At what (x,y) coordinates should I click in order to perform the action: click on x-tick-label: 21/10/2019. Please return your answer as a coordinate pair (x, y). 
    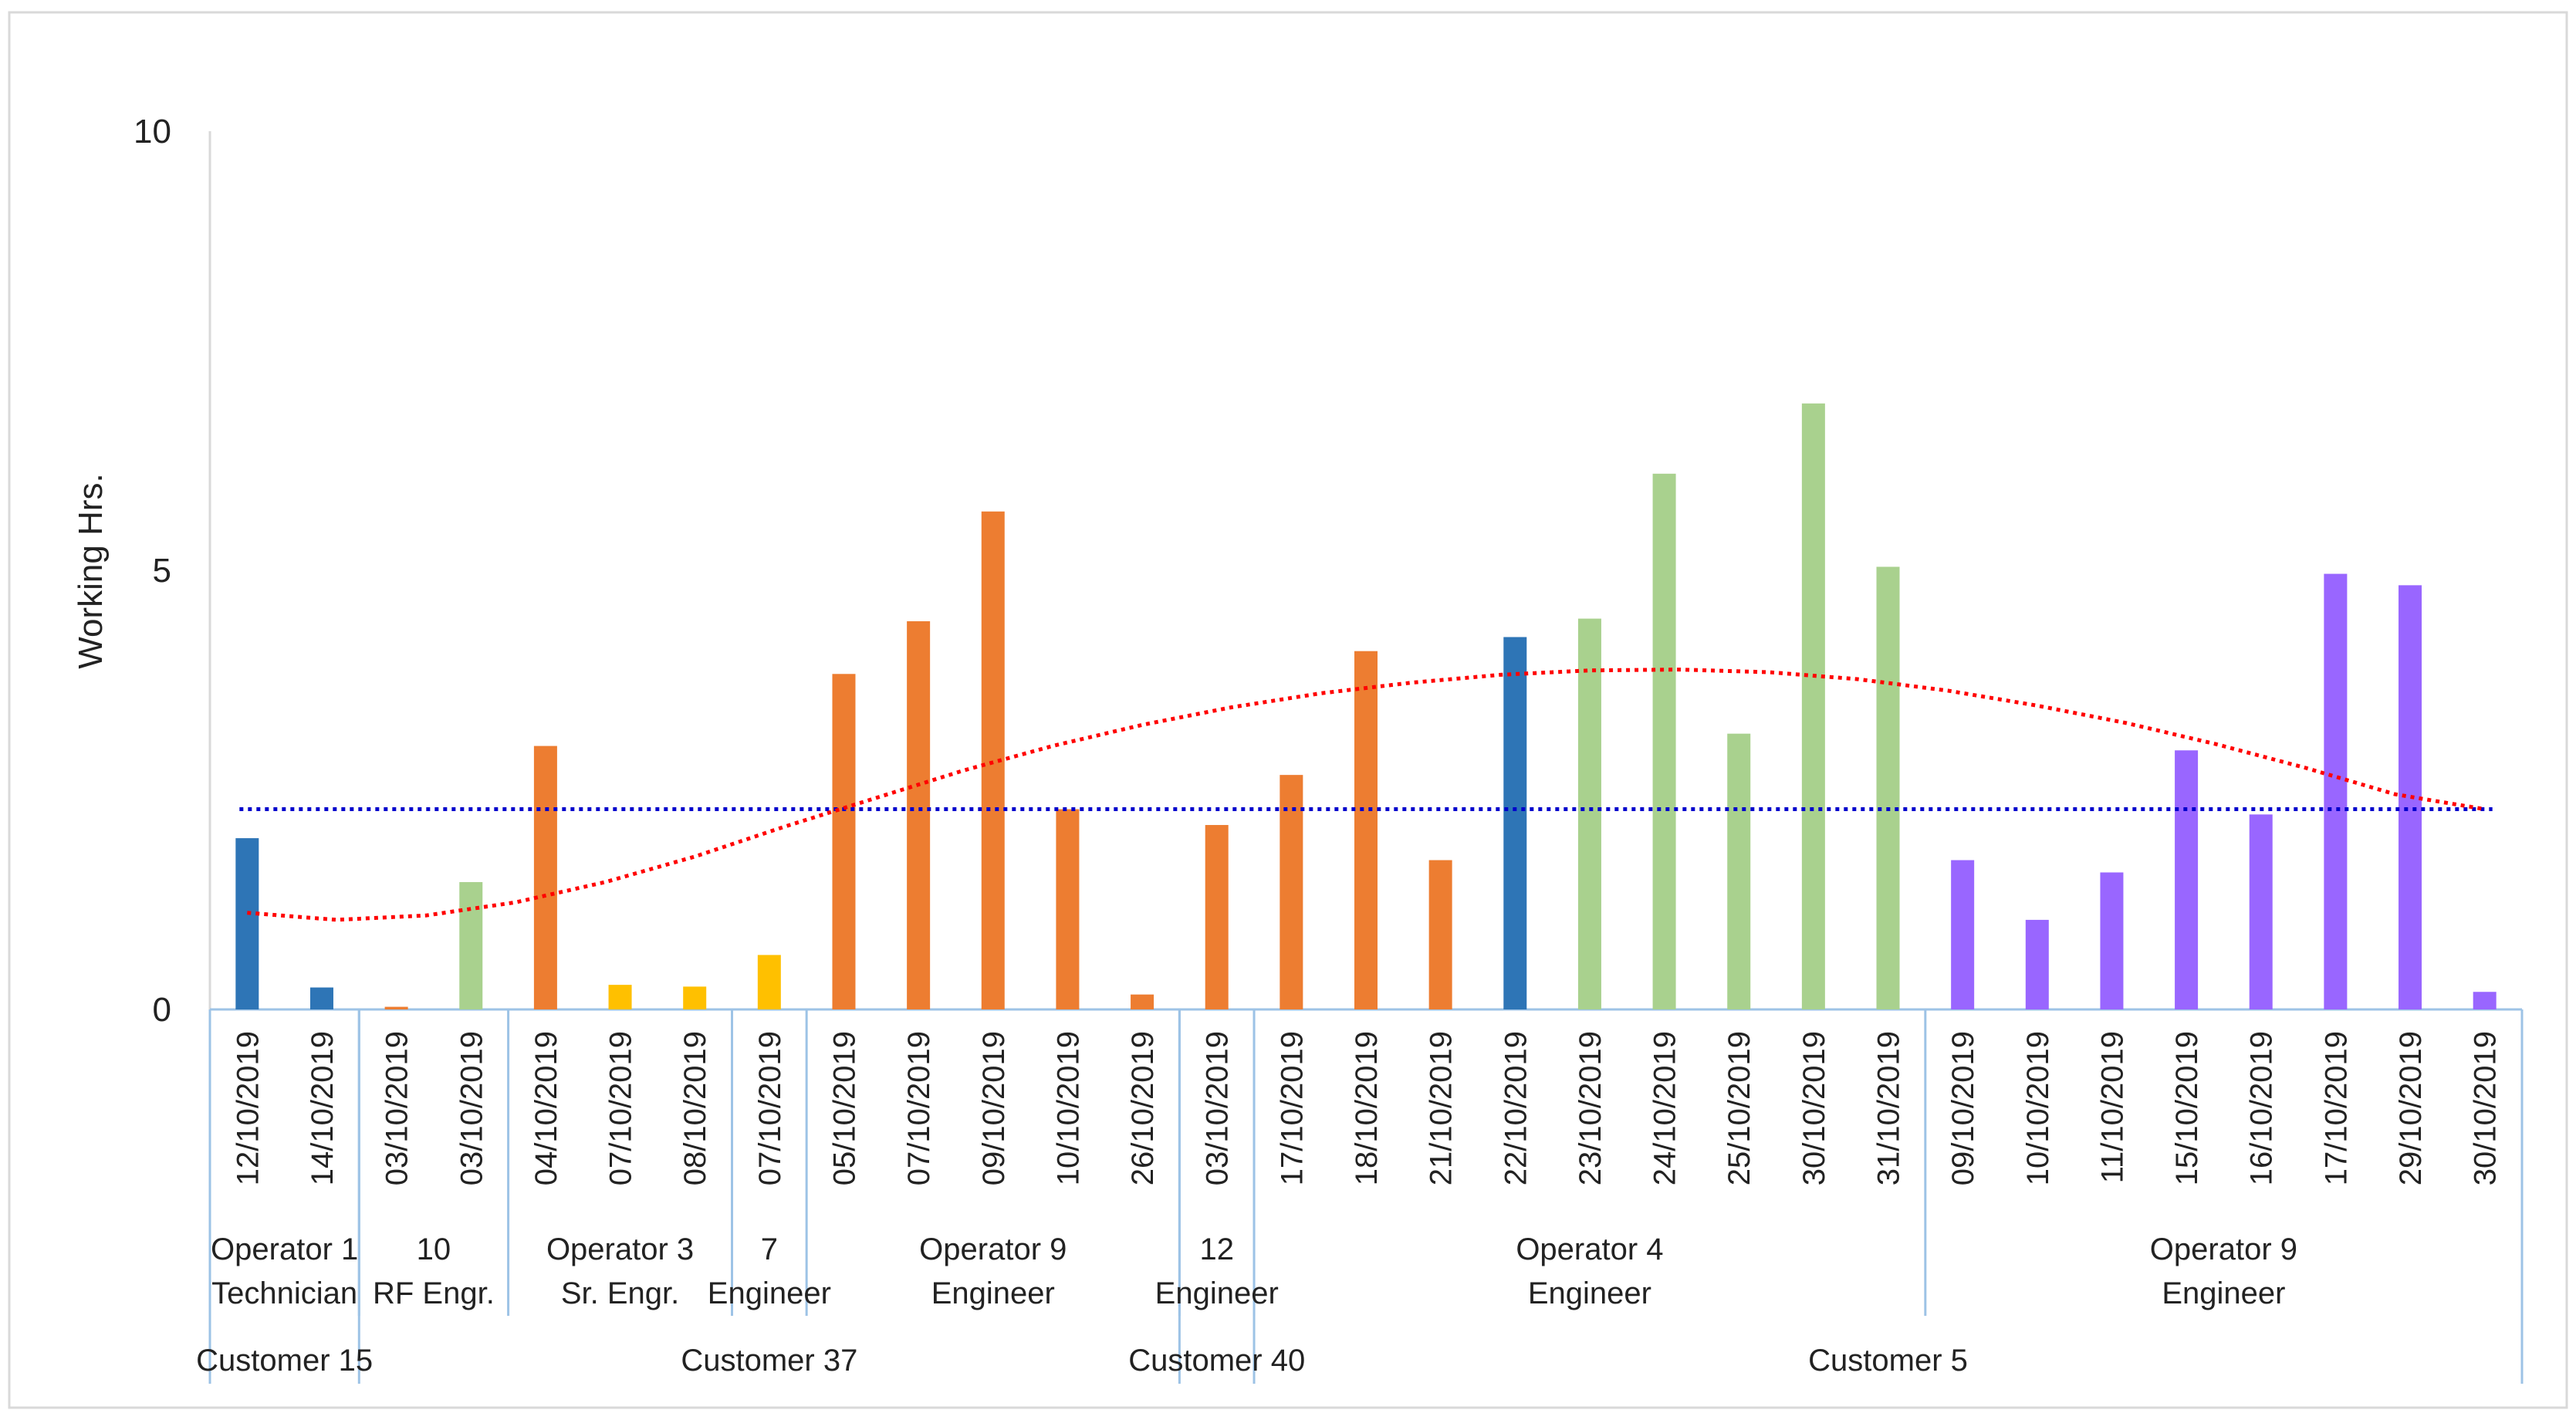
    Looking at the image, I should click on (1442, 1108).